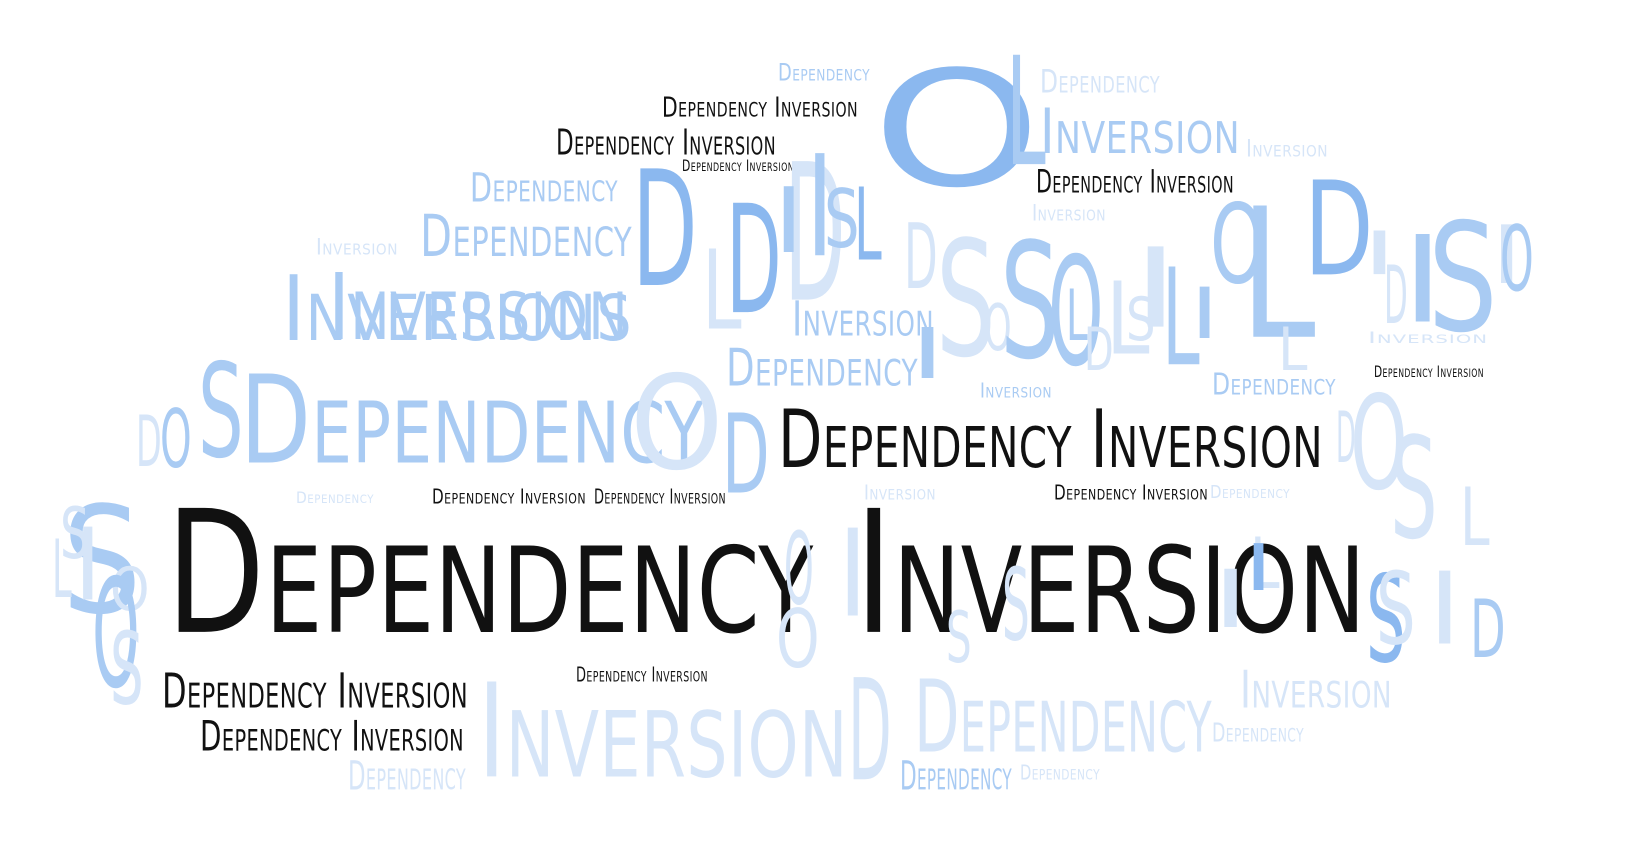 Image resolution: width=1638 pixels, height=862 pixels. I want to click on word-blue: Inversions, so click(457, 309).